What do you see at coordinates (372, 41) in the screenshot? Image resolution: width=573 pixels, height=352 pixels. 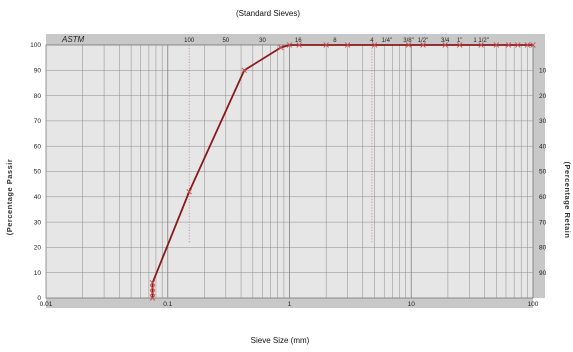 I see `sieve-label: 4` at bounding box center [372, 41].